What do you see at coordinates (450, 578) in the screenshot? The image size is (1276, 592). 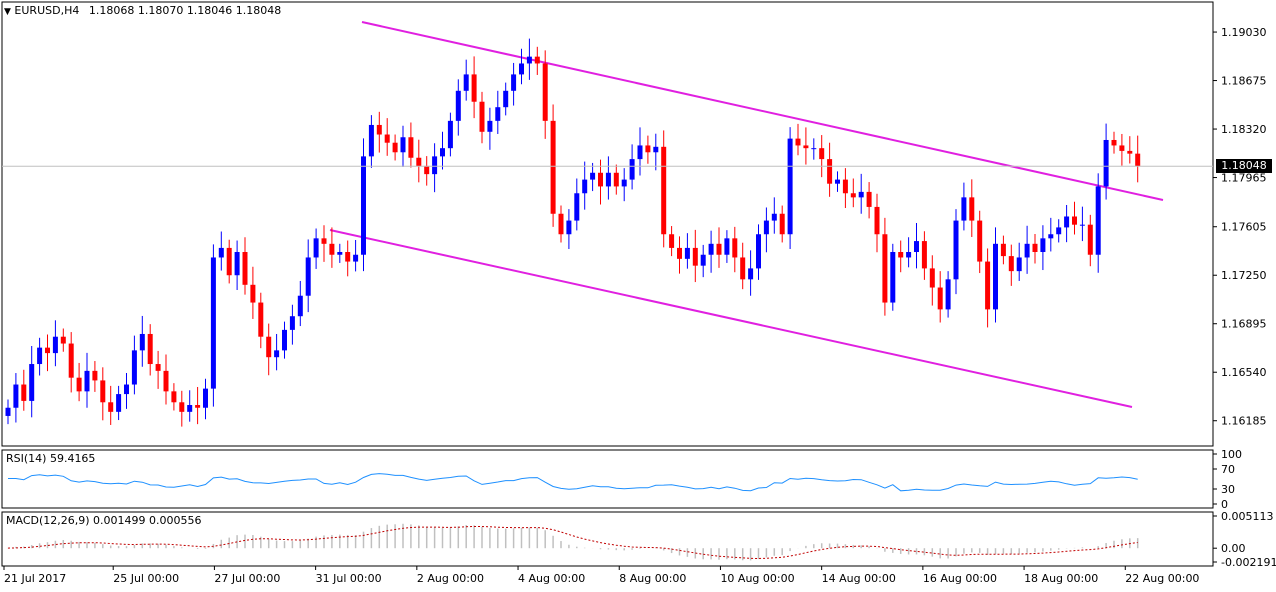 I see `time-tick-label: 2 Aug 00:00` at bounding box center [450, 578].